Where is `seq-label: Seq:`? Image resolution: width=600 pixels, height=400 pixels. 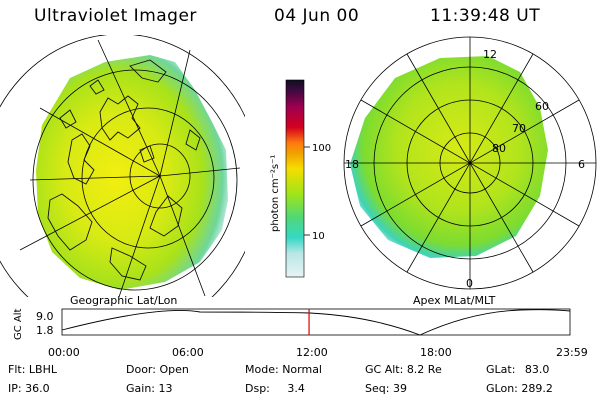
seq-label: Seq: is located at coordinates (377, 388).